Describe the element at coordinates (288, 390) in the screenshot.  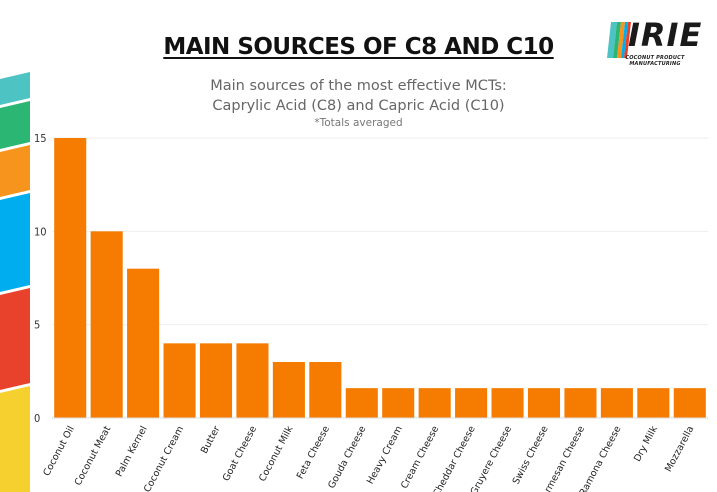
I see `bar-coconut-milk` at that location.